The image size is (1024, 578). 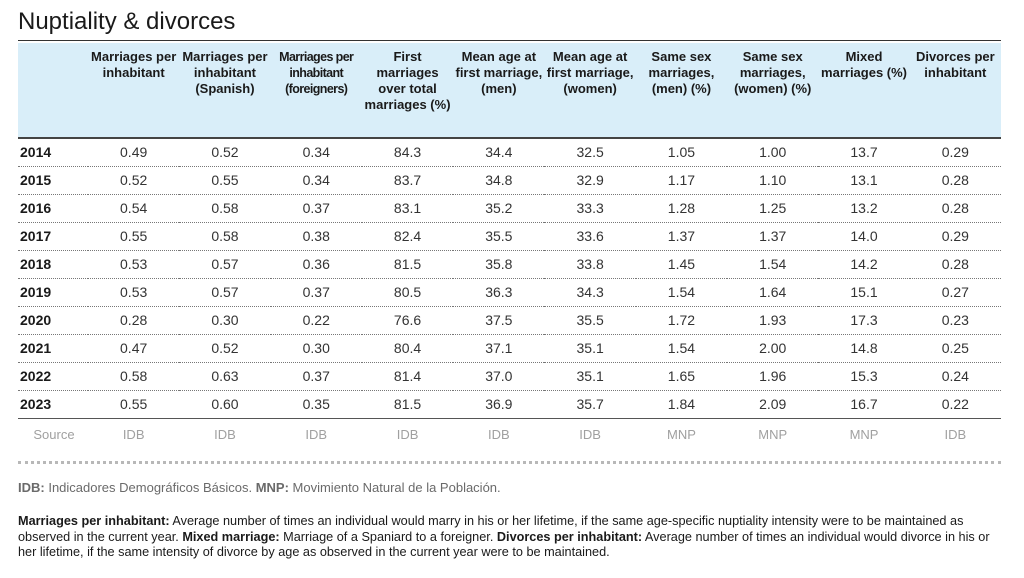 I want to click on year-cell: 2020, so click(x=53, y=320).